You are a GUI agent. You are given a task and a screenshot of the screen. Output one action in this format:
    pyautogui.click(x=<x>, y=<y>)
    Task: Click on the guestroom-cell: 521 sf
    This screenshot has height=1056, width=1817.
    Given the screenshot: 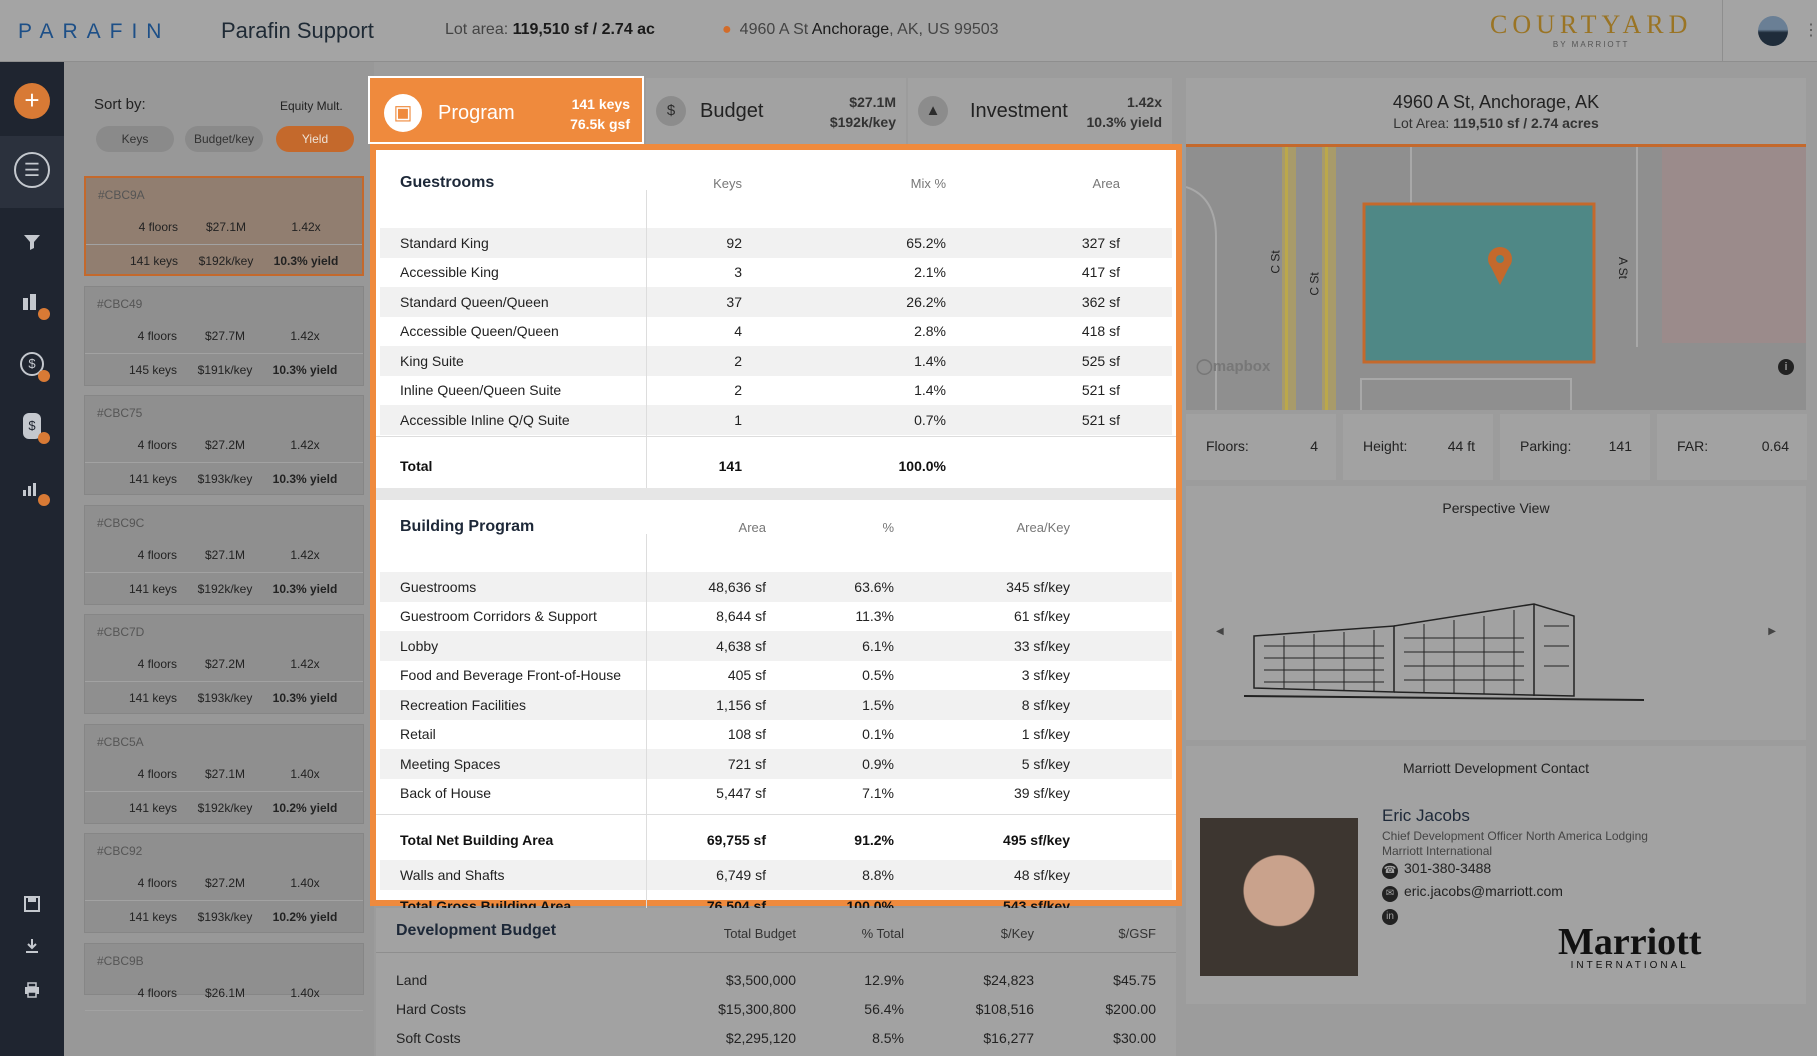 What is the action you would take?
    pyautogui.click(x=1100, y=390)
    